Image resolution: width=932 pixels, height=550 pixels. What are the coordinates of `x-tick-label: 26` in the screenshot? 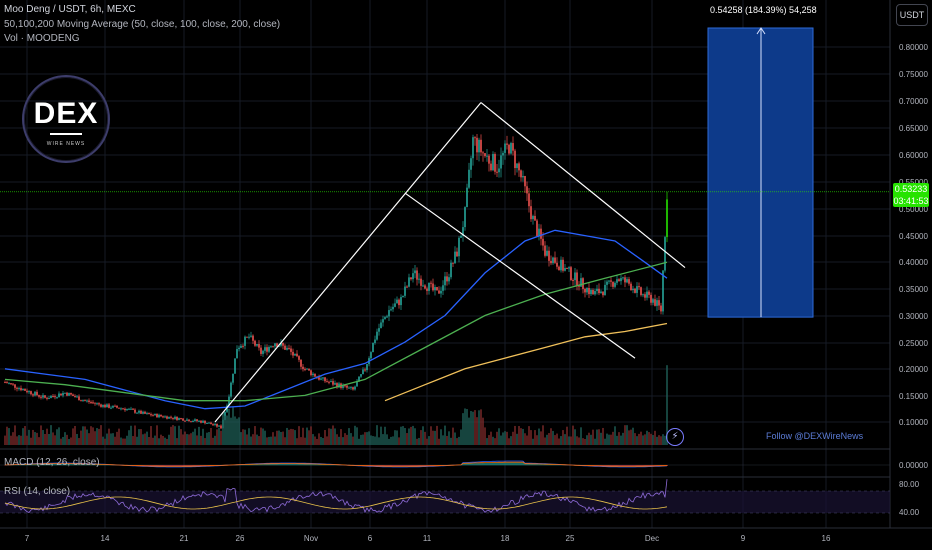 It's located at (240, 538).